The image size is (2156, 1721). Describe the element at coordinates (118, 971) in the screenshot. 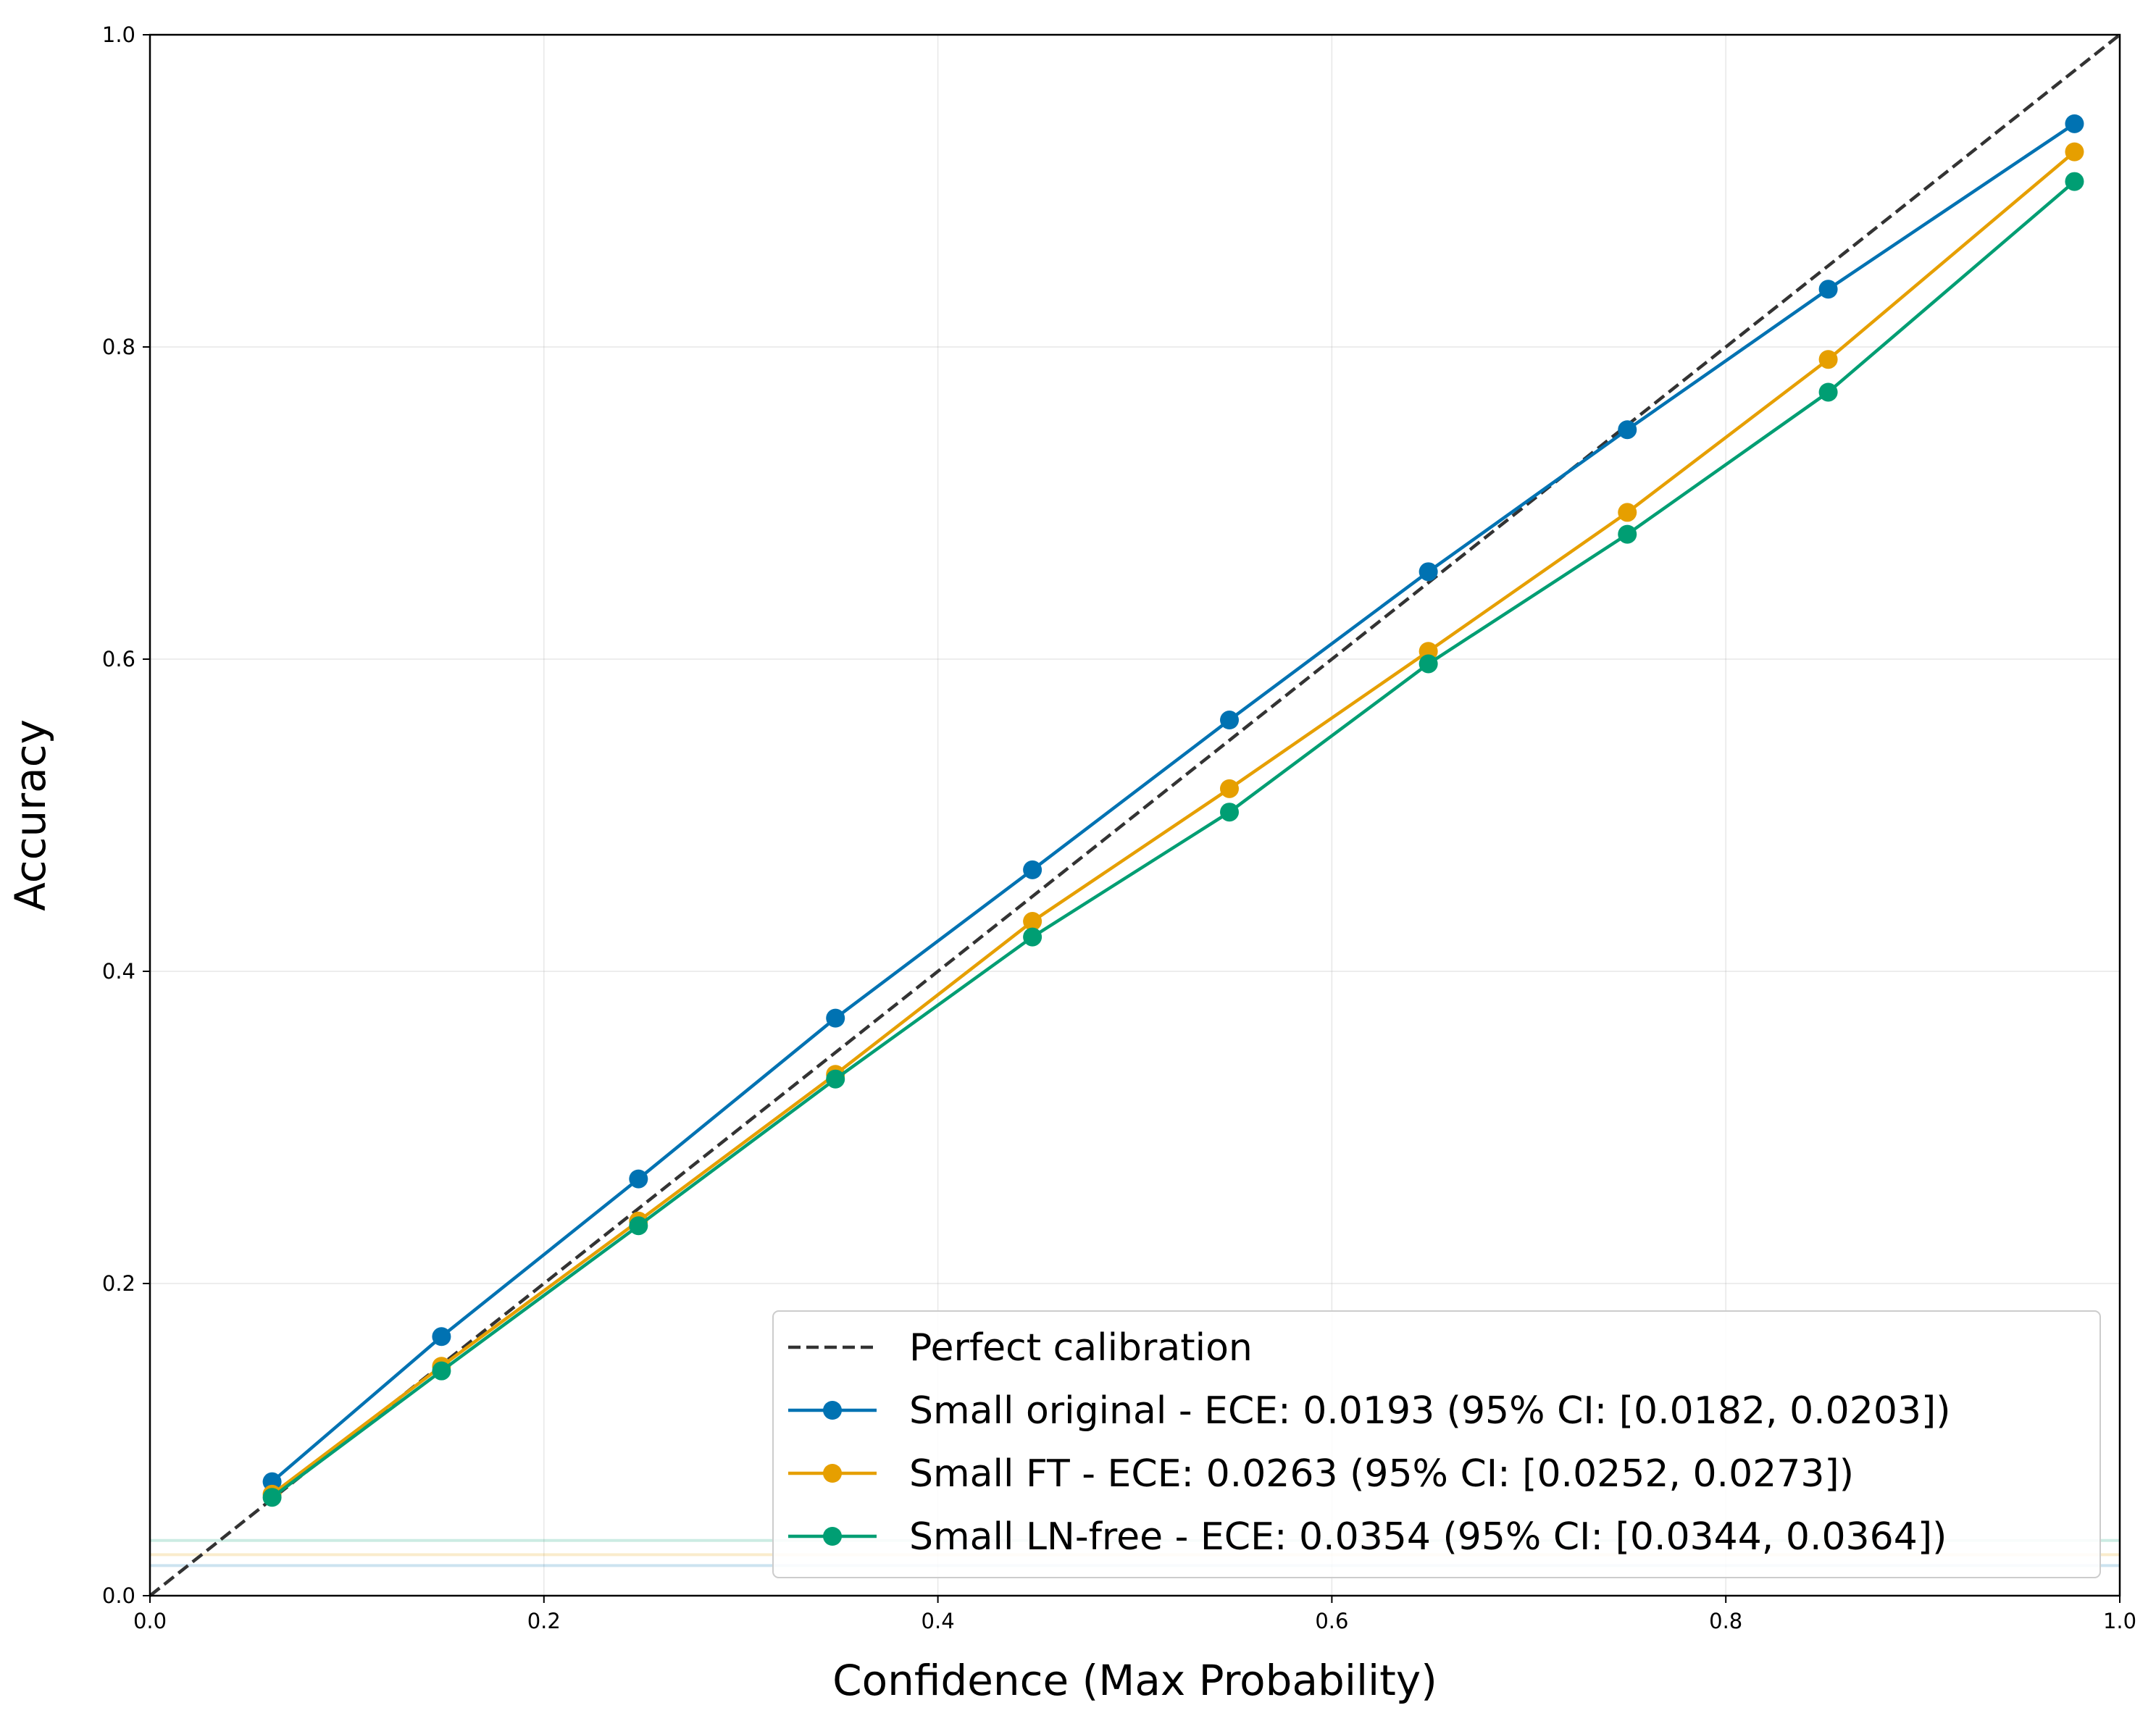

I see `y-tick-label: 0.4` at that location.